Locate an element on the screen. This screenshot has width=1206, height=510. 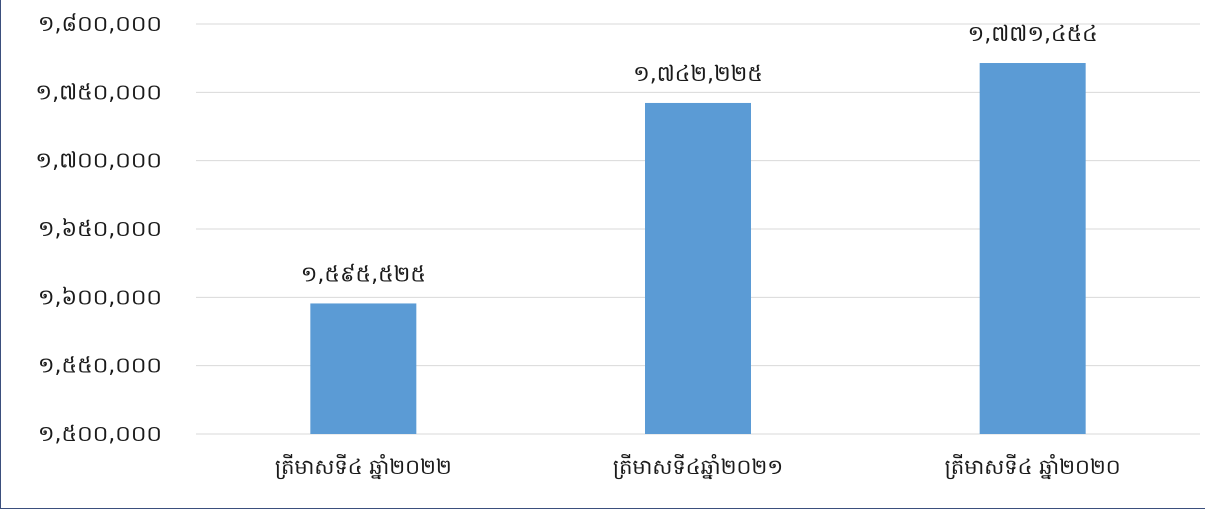
y-tick-label: ១,៧០០,០០០ is located at coordinates (98, 161).